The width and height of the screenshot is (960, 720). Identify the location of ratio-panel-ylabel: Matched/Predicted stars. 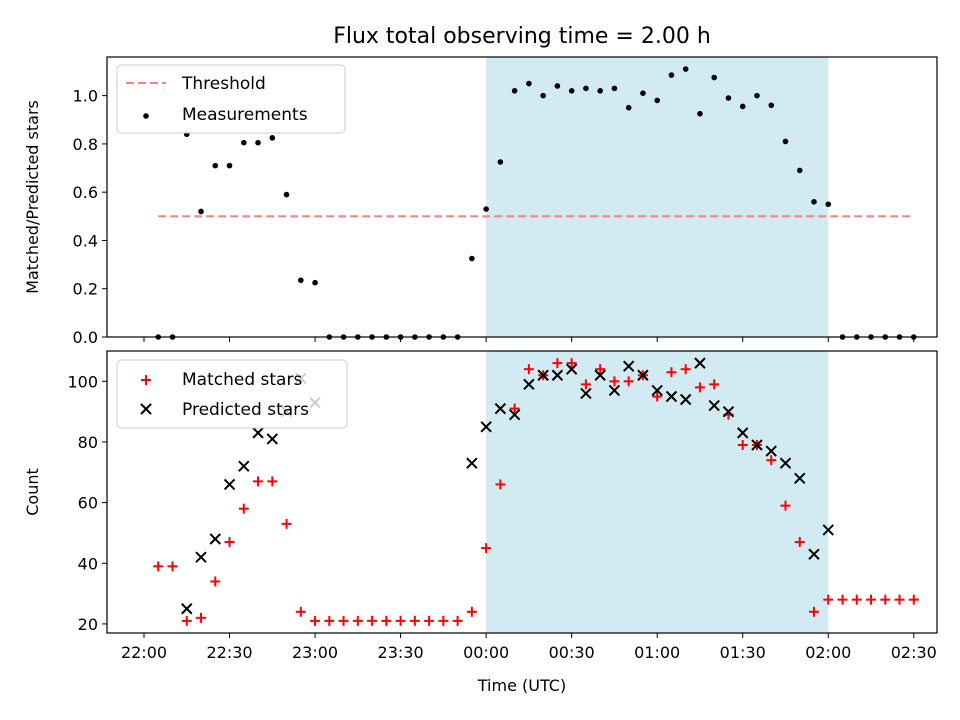
(32, 197).